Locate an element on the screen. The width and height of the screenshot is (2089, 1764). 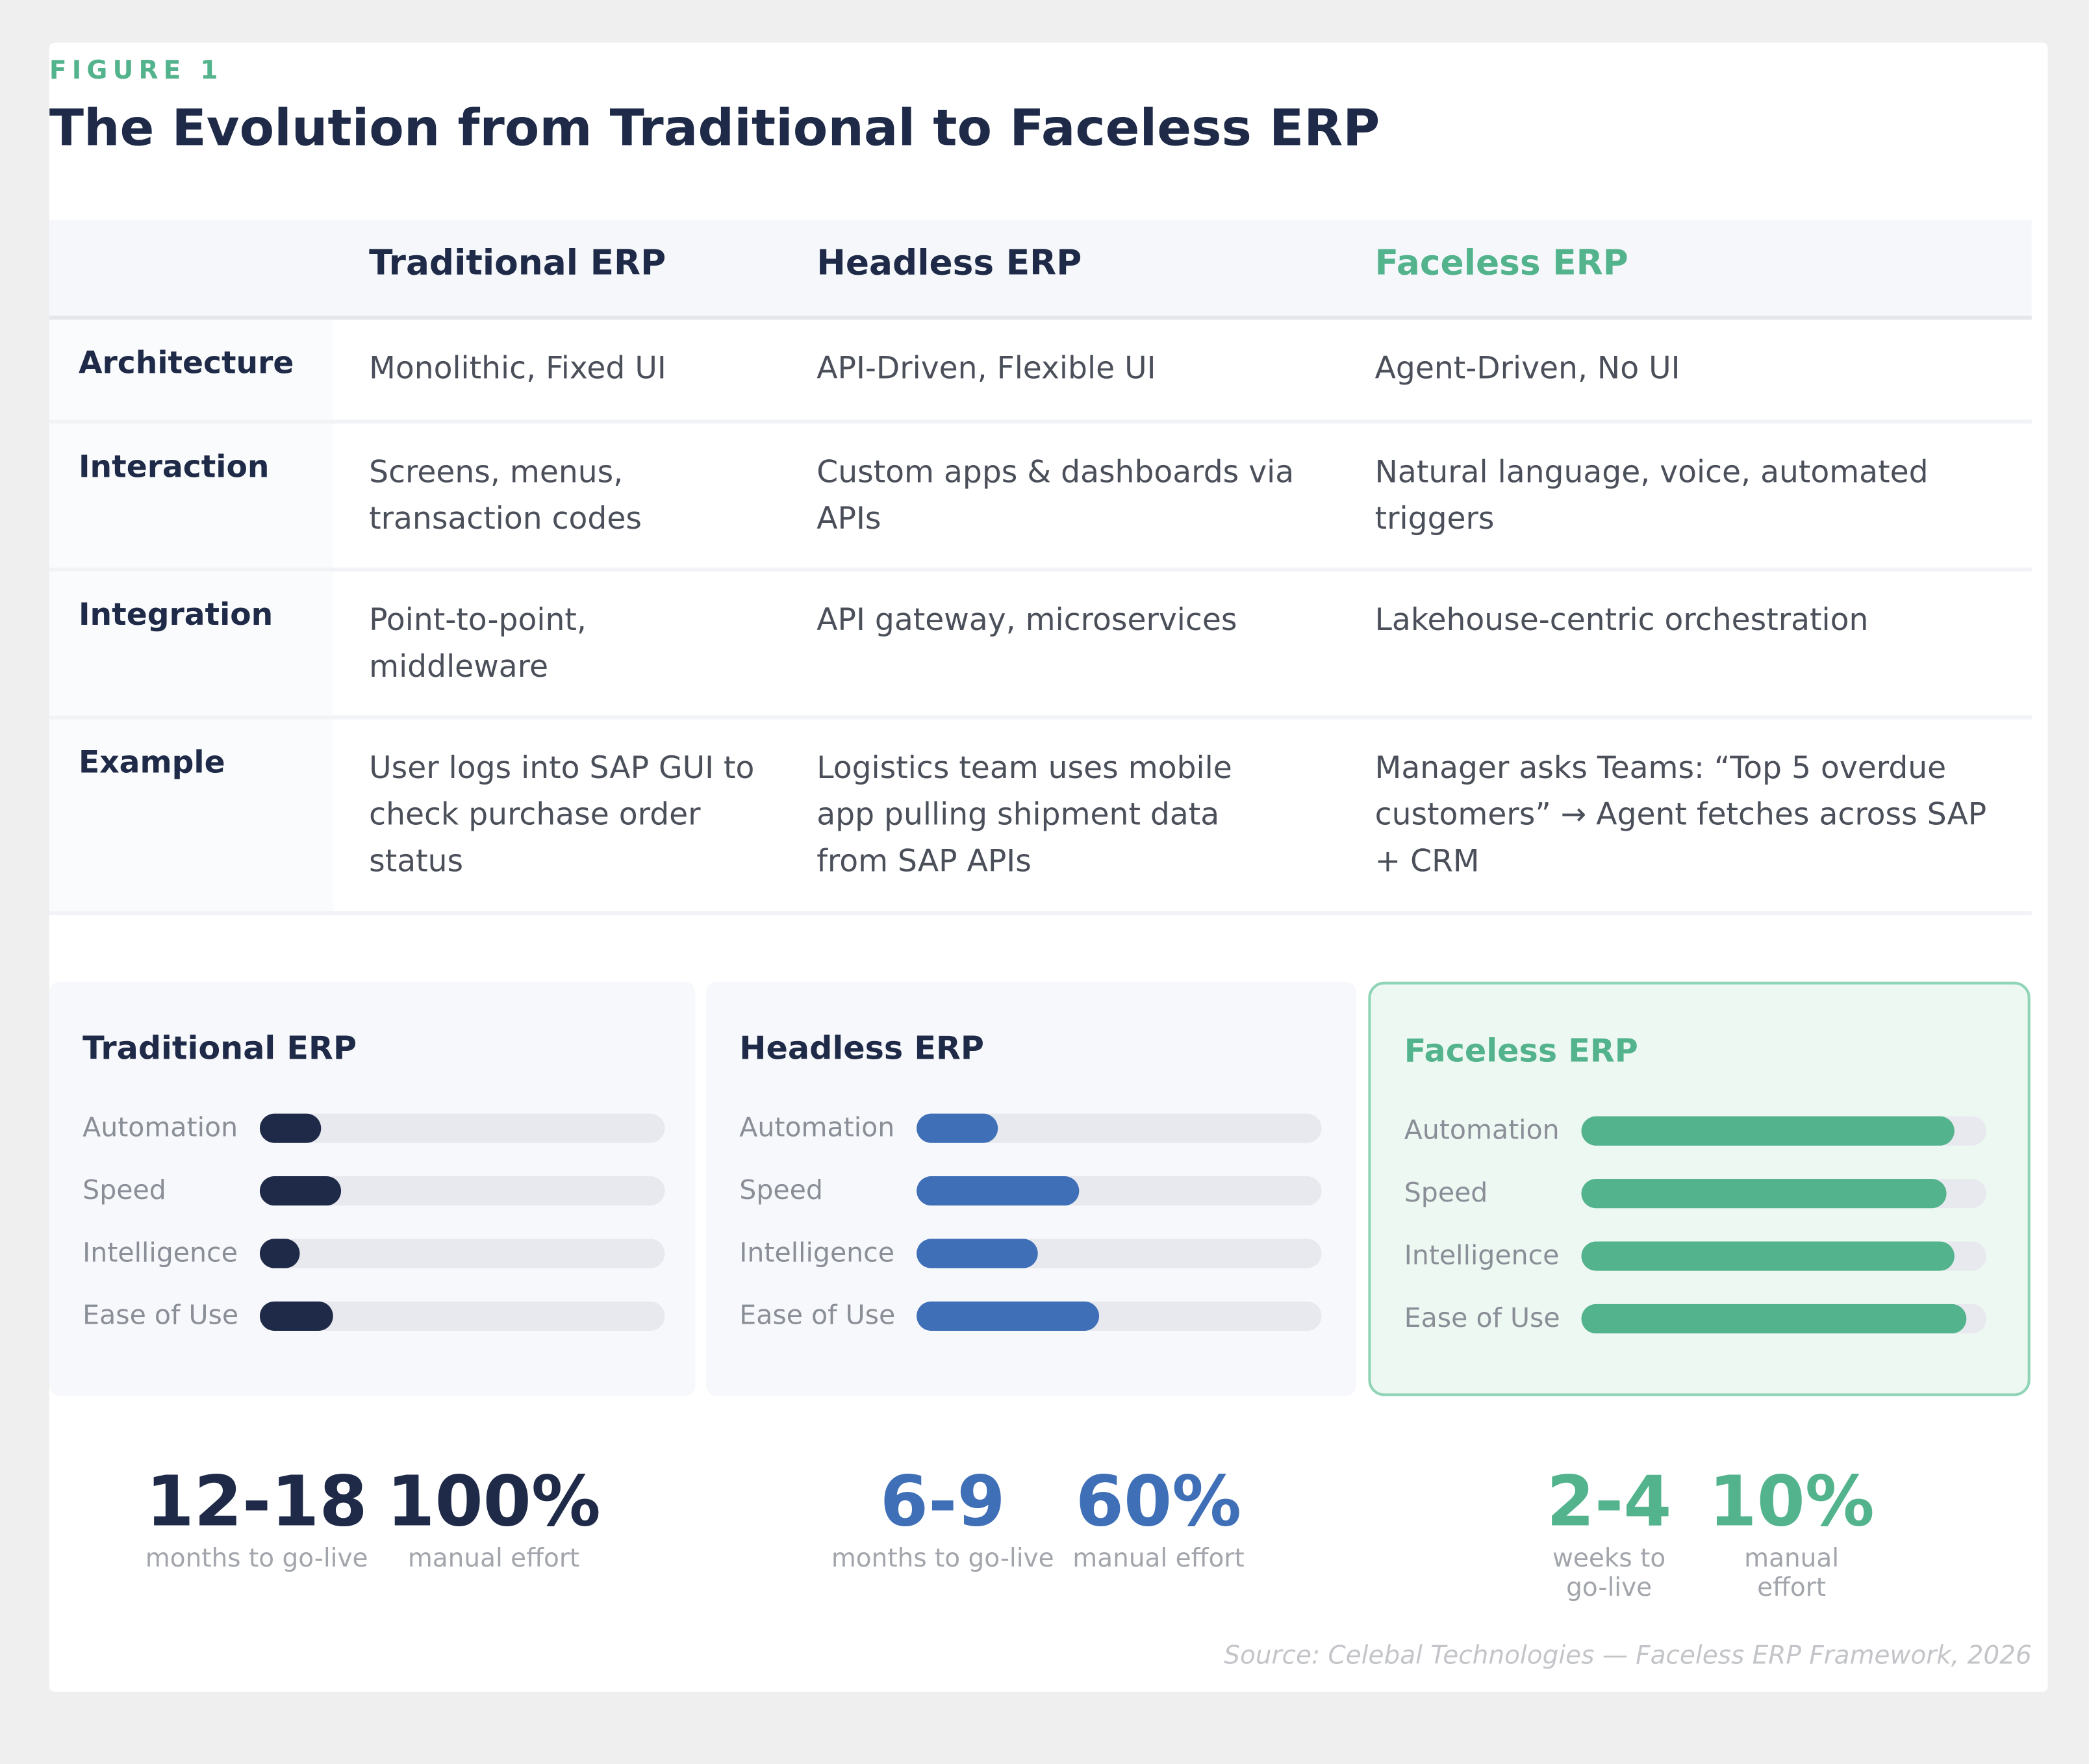
stat-value: 100% is located at coordinates (494, 1502).